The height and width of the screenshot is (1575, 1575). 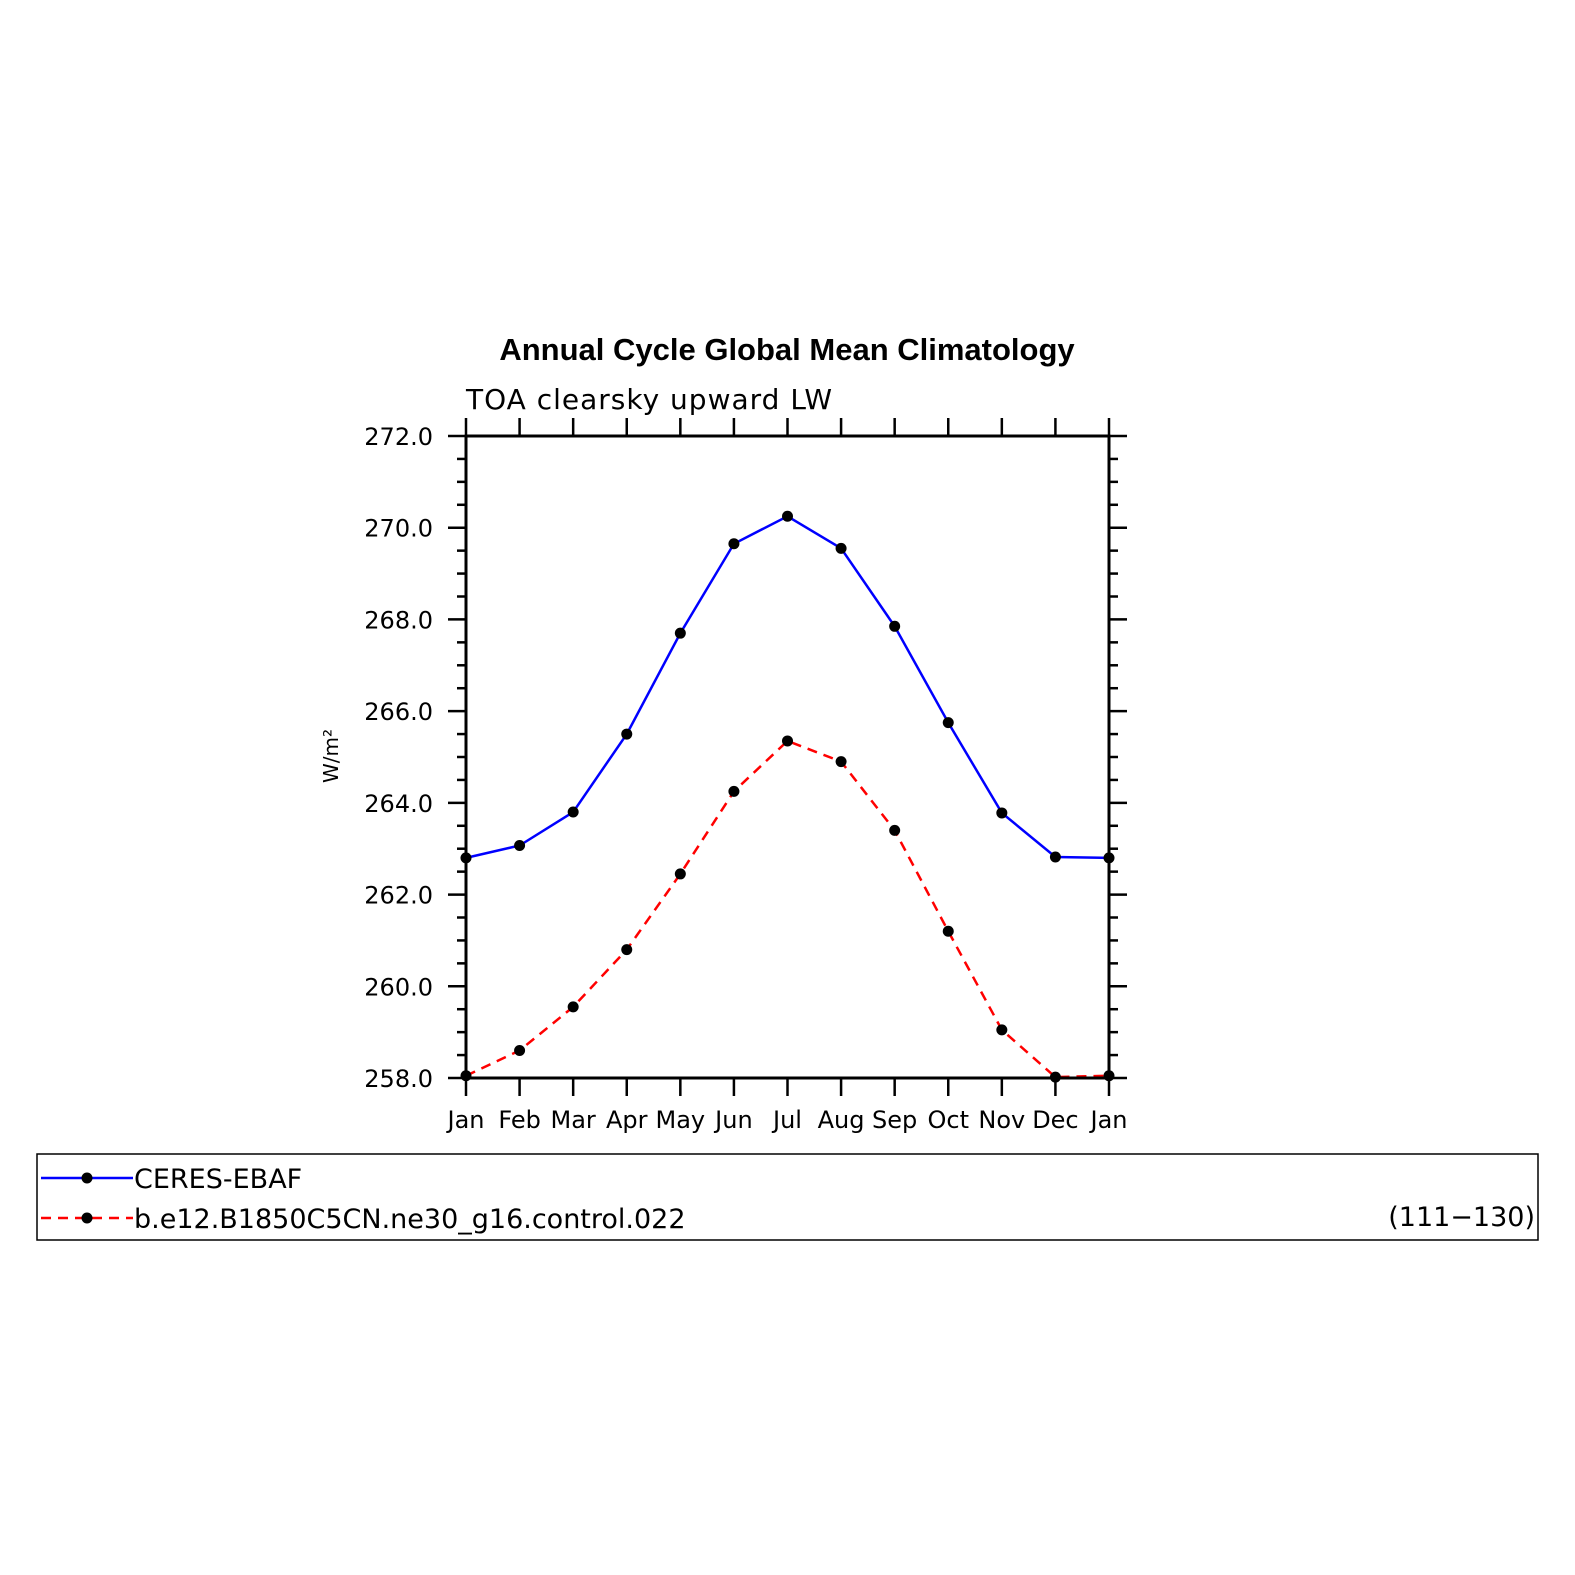 What do you see at coordinates (398, 1079) in the screenshot?
I see `y-tick-label: 258.0` at bounding box center [398, 1079].